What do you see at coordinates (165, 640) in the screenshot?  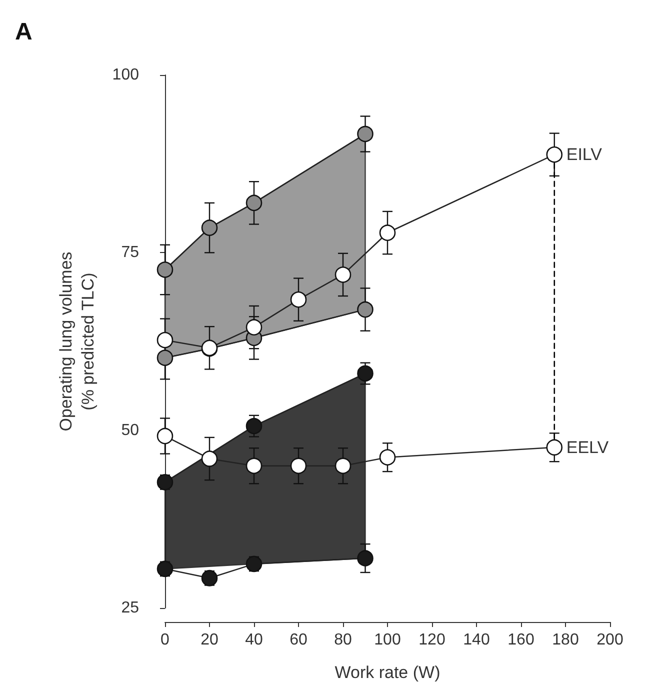 I see `x-tick-label: 0` at bounding box center [165, 640].